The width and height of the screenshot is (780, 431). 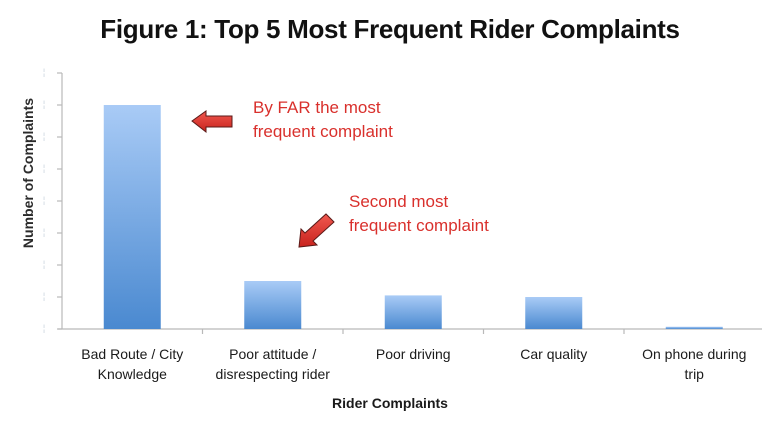 I want to click on x-category-label: On phone during trip, so click(x=694, y=364).